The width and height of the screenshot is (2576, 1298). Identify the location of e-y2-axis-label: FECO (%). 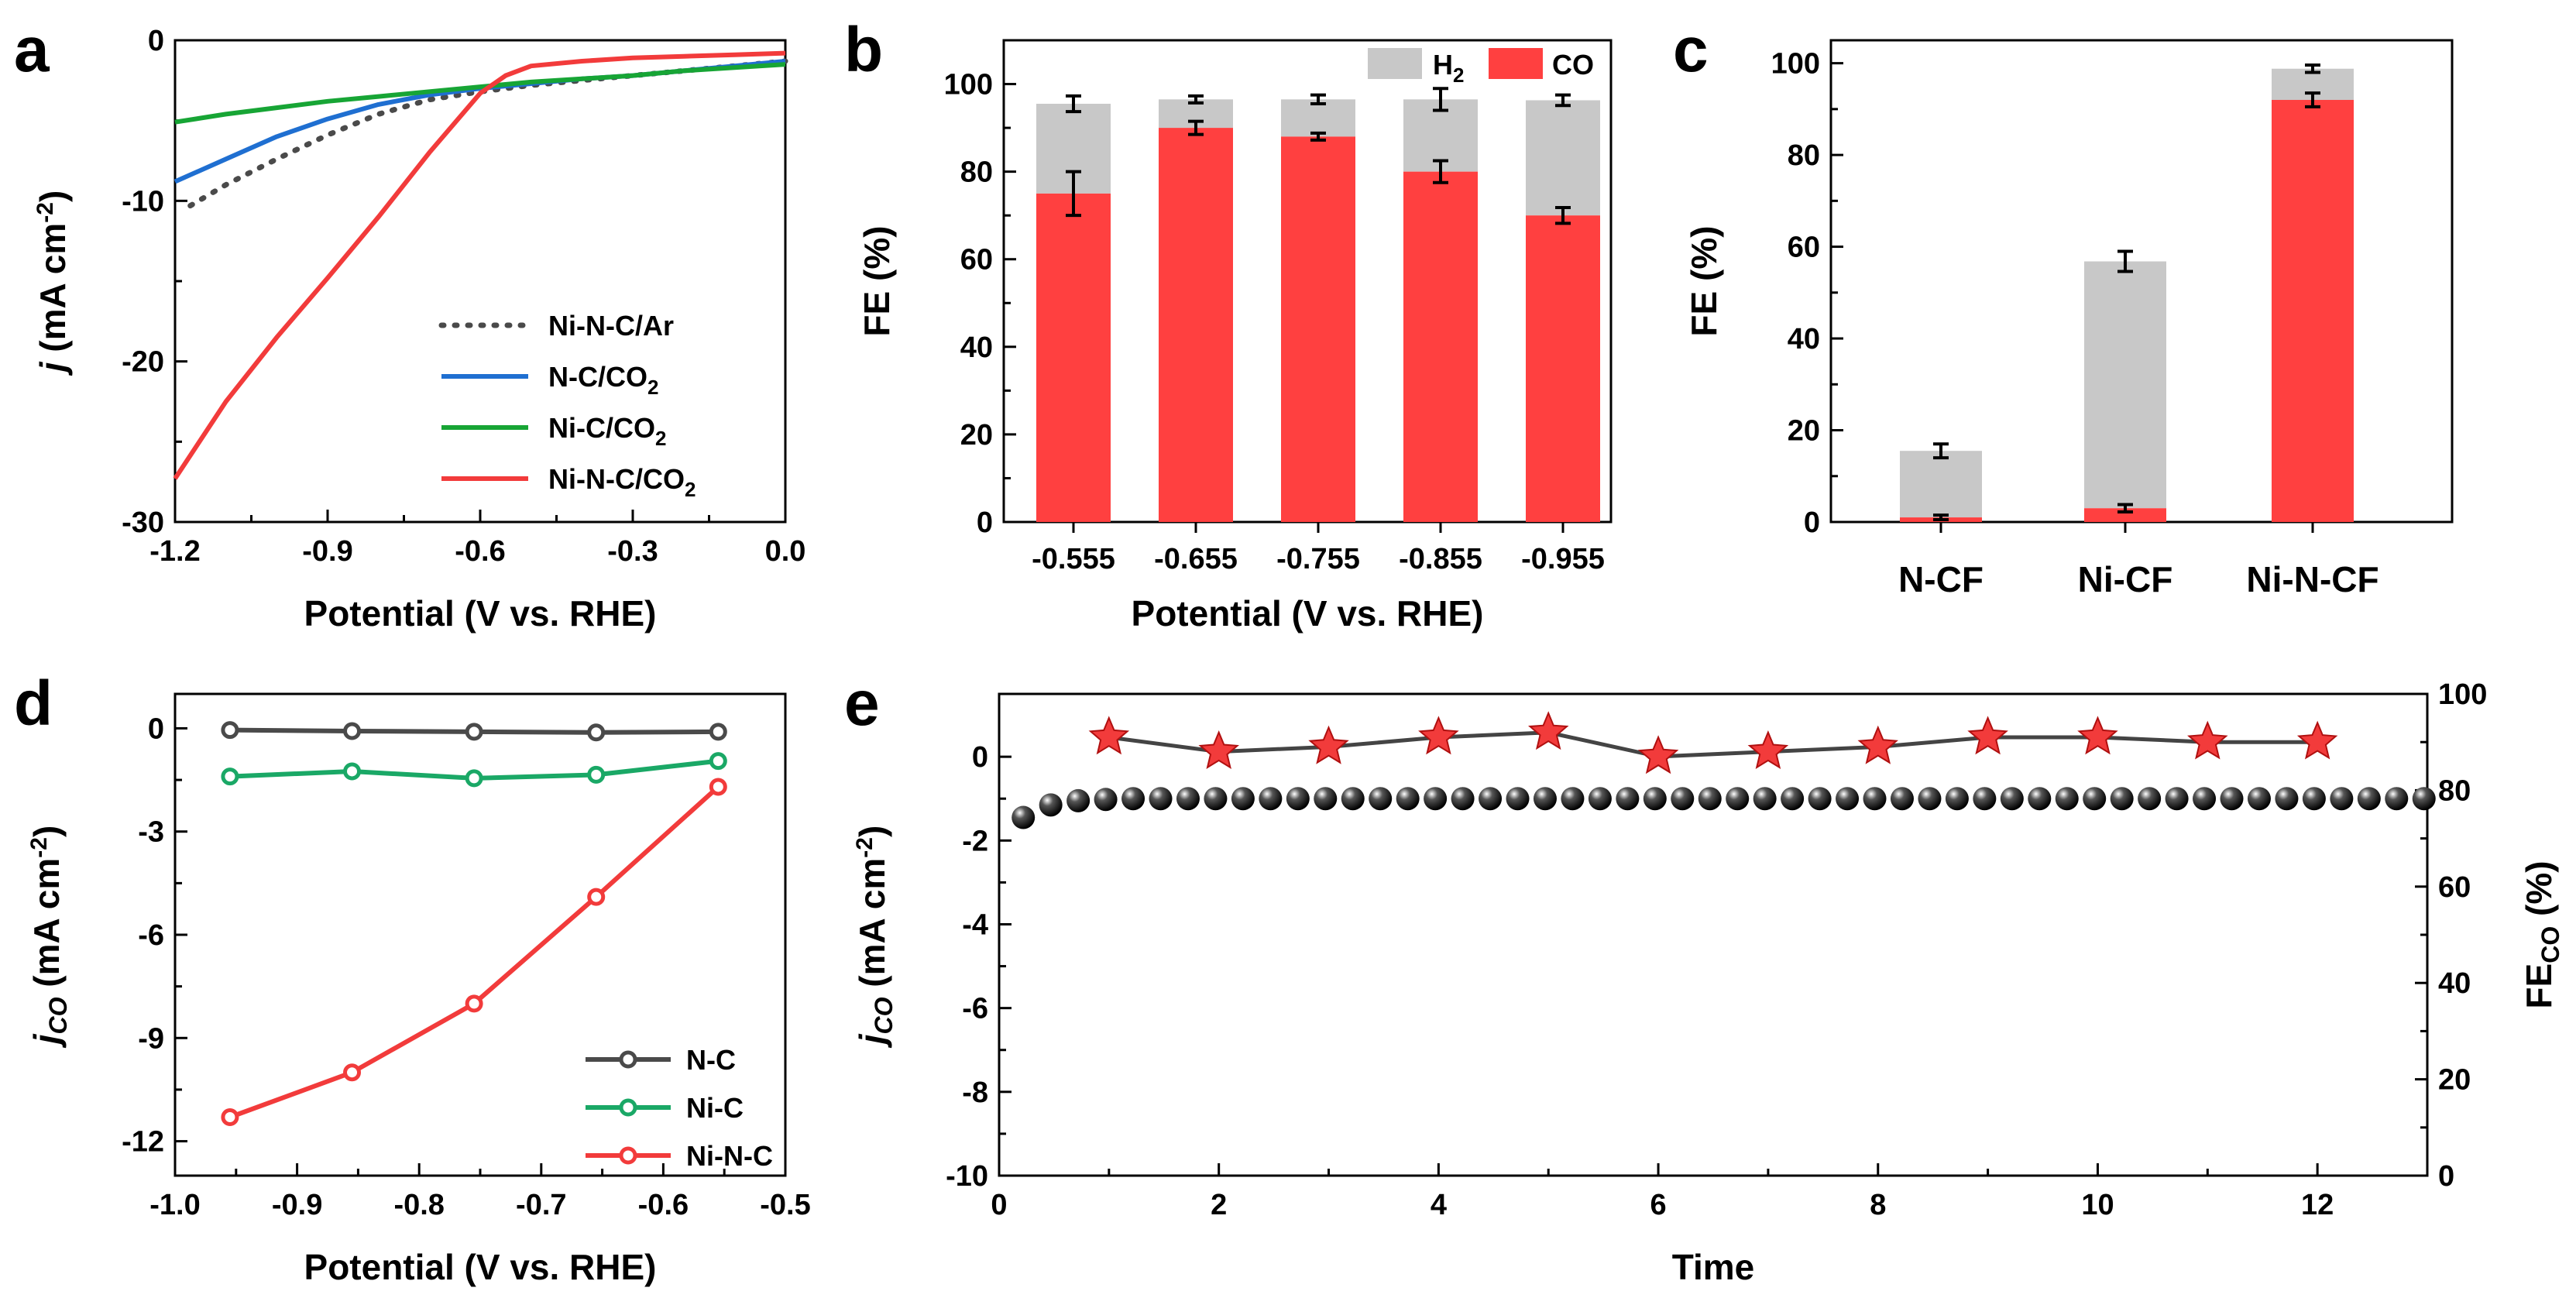
(2541, 934).